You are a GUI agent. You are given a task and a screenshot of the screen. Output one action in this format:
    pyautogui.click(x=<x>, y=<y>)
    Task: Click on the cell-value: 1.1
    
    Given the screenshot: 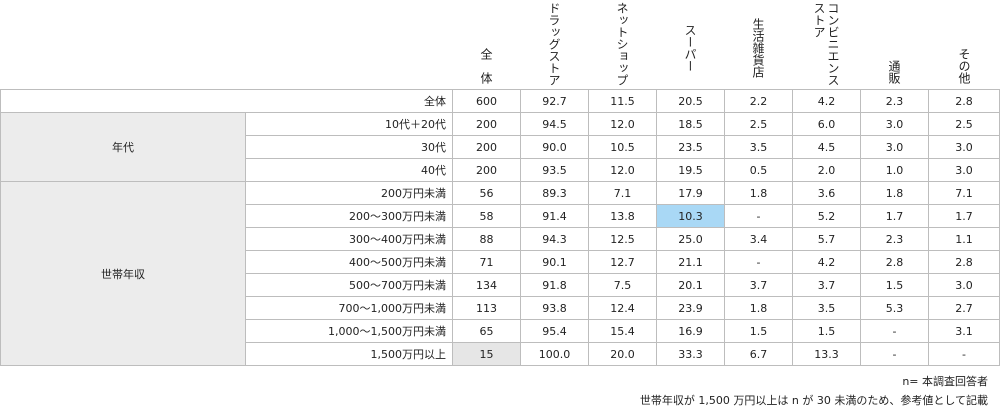 What is the action you would take?
    pyautogui.click(x=964, y=239)
    